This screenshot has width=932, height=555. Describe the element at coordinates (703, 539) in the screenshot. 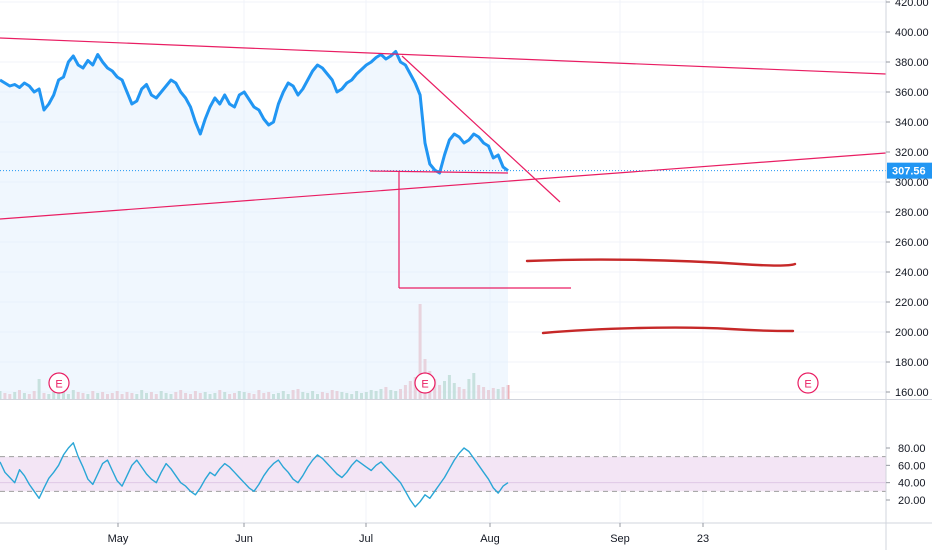

I see `time-axis-label: 23` at that location.